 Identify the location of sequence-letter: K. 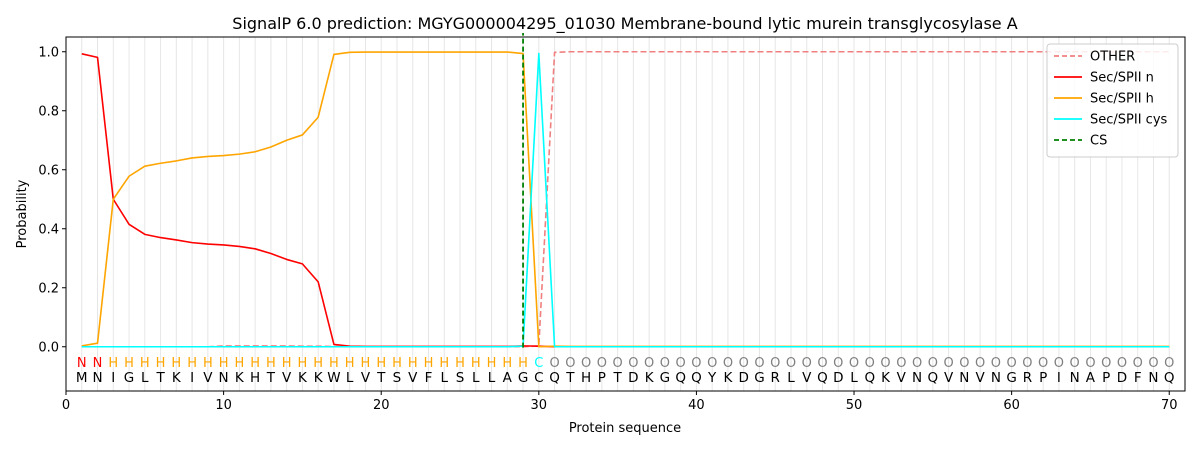
(729, 378).